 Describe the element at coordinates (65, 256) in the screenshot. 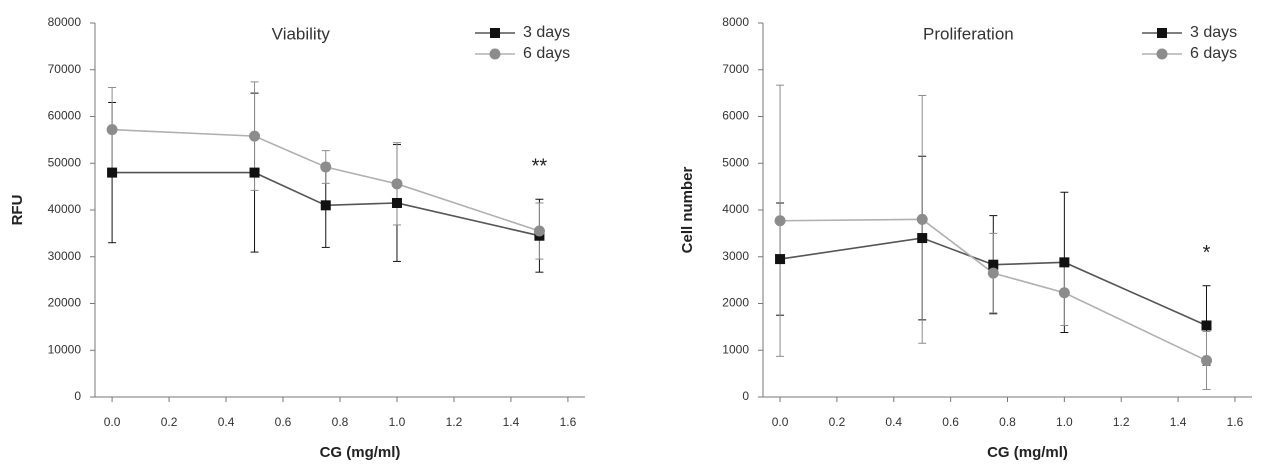

I see `y-tick-label: 30000` at that location.